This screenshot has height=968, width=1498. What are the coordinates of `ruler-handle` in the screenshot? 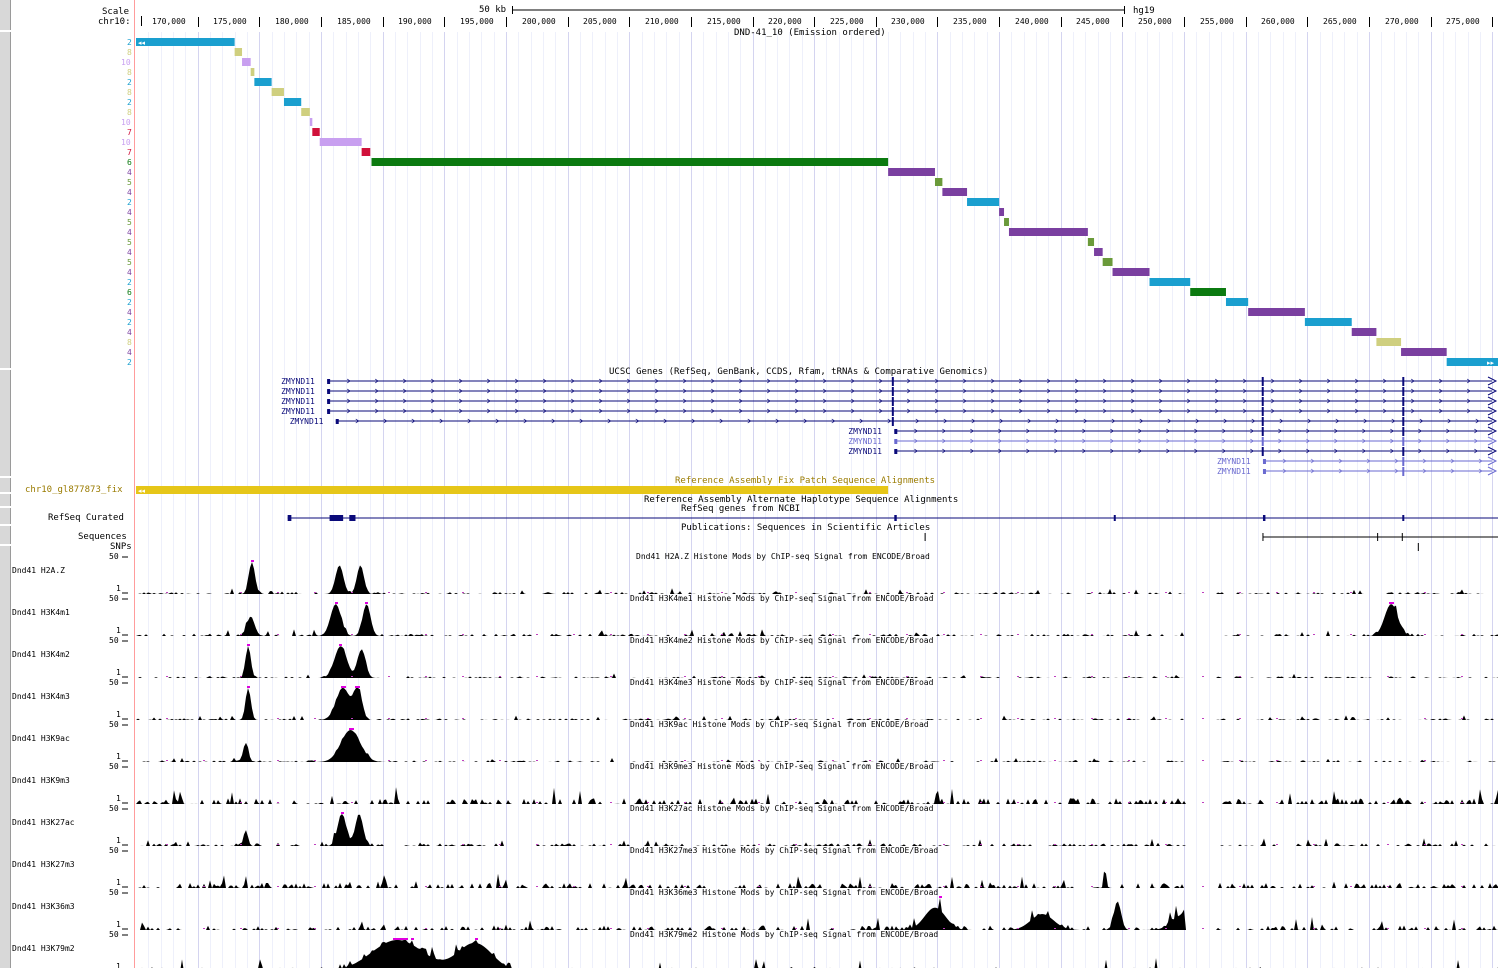 It's located at (5, 15).